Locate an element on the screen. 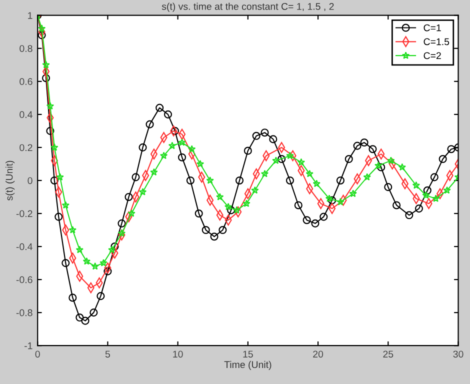 This screenshot has width=470, height=384. y-tick-label: -0.8 is located at coordinates (24, 312).